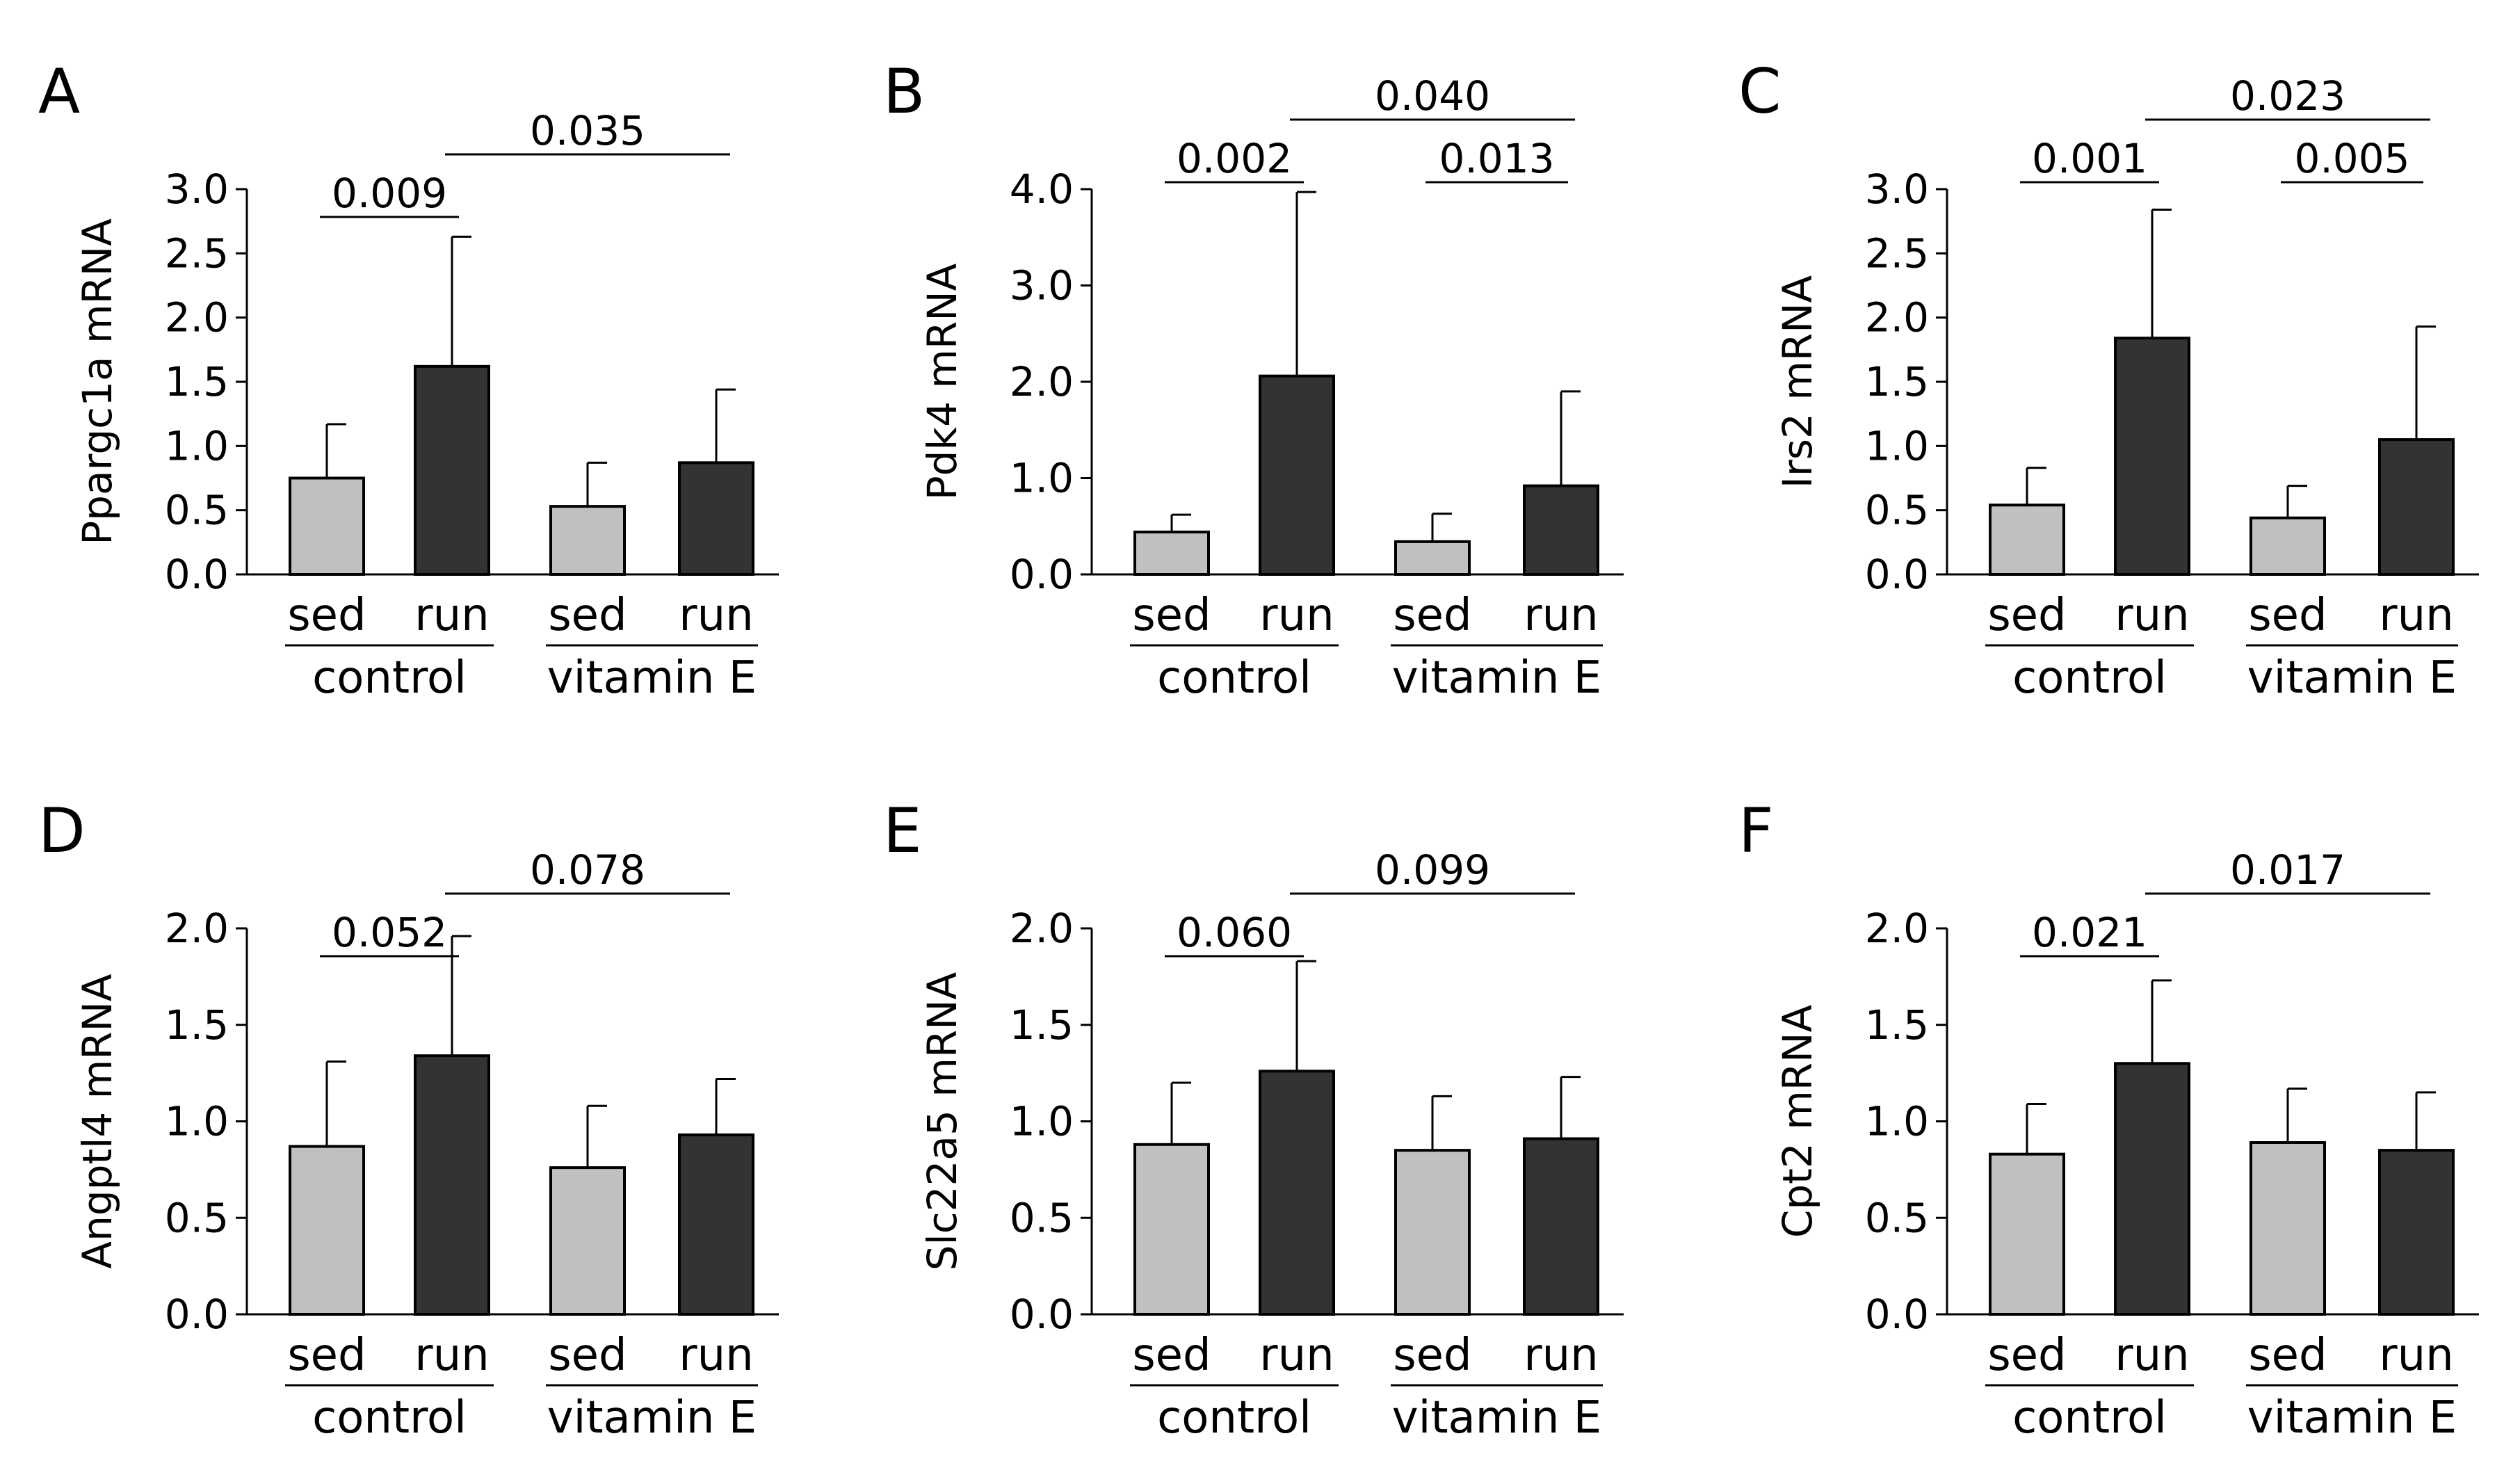 The image size is (2520, 1468). Describe the element at coordinates (2351, 158) in the screenshot. I see `p-value-label: 0.005` at that location.